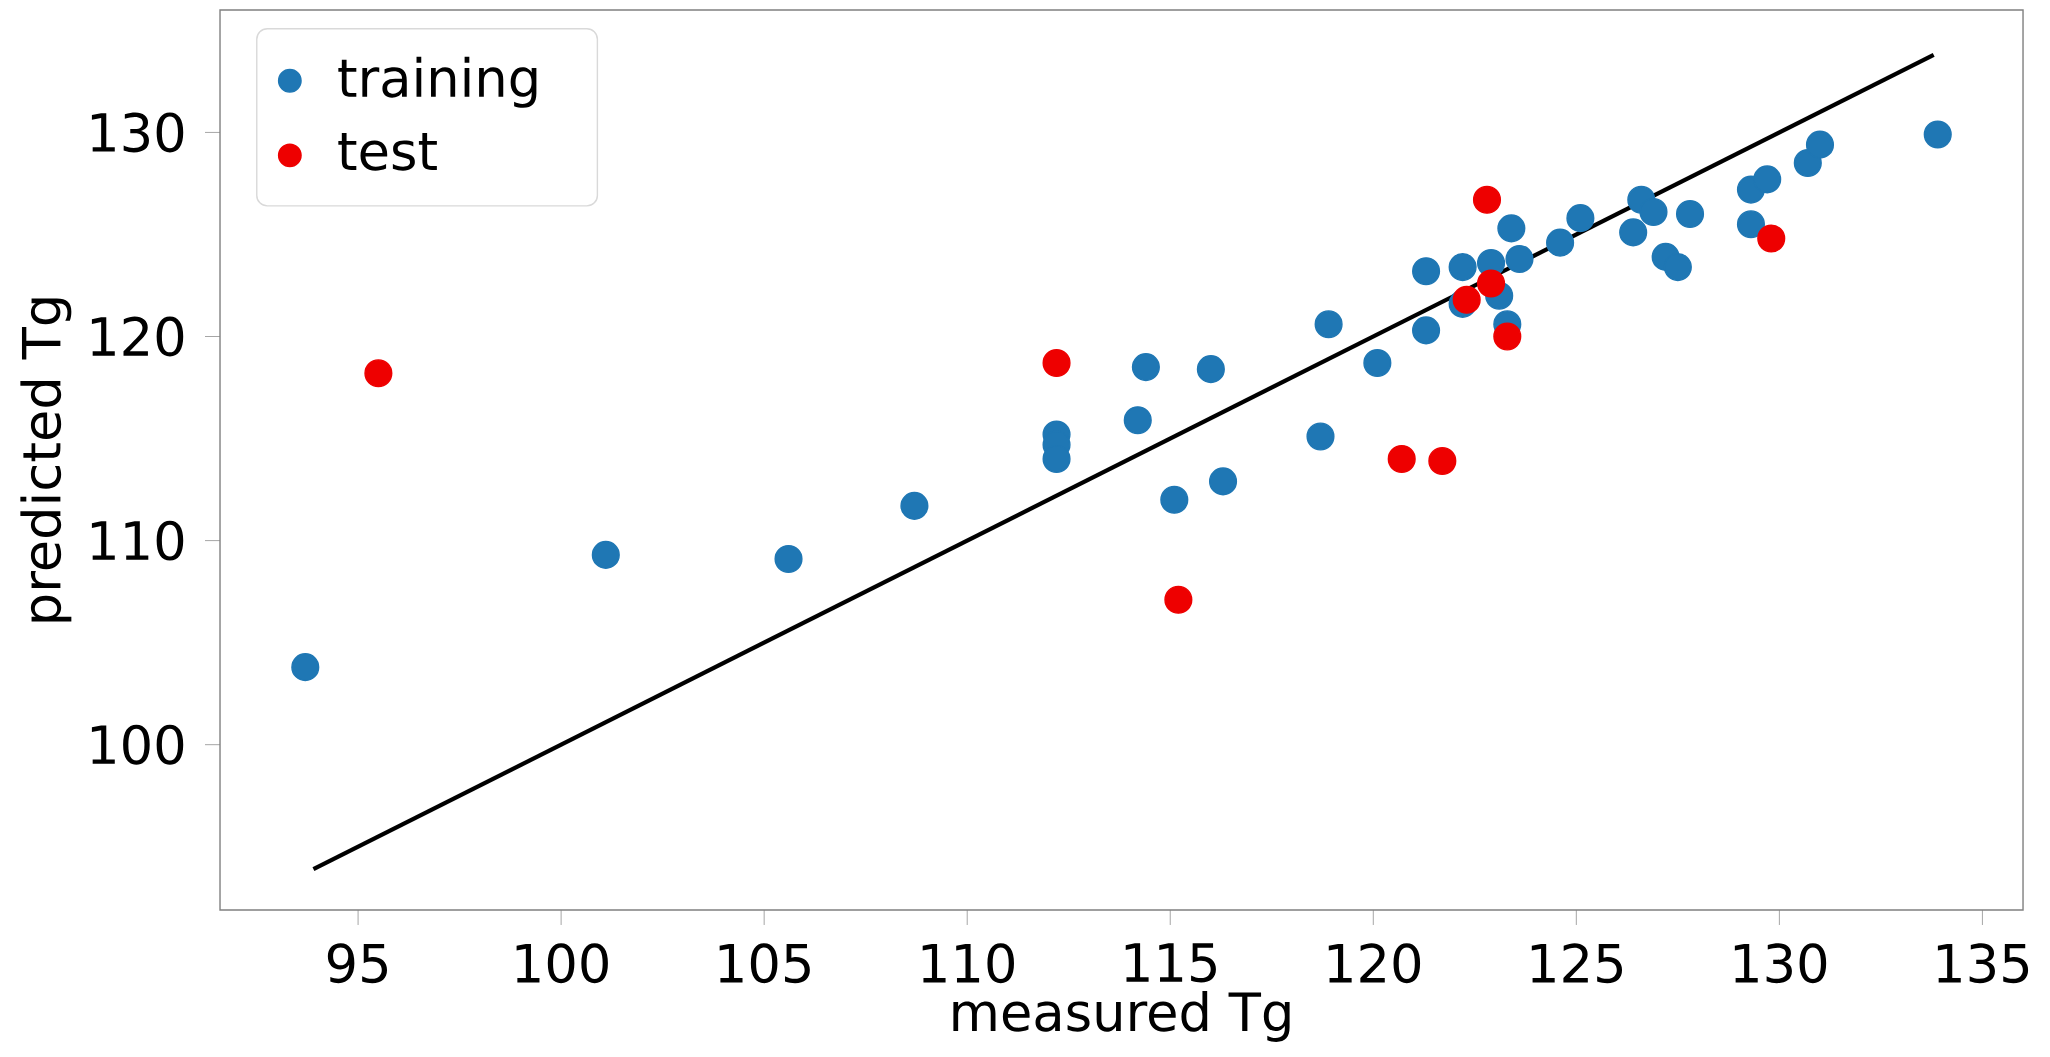 The image size is (2050, 1057). Describe the element at coordinates (437, 82) in the screenshot. I see `legend-label: training` at that location.